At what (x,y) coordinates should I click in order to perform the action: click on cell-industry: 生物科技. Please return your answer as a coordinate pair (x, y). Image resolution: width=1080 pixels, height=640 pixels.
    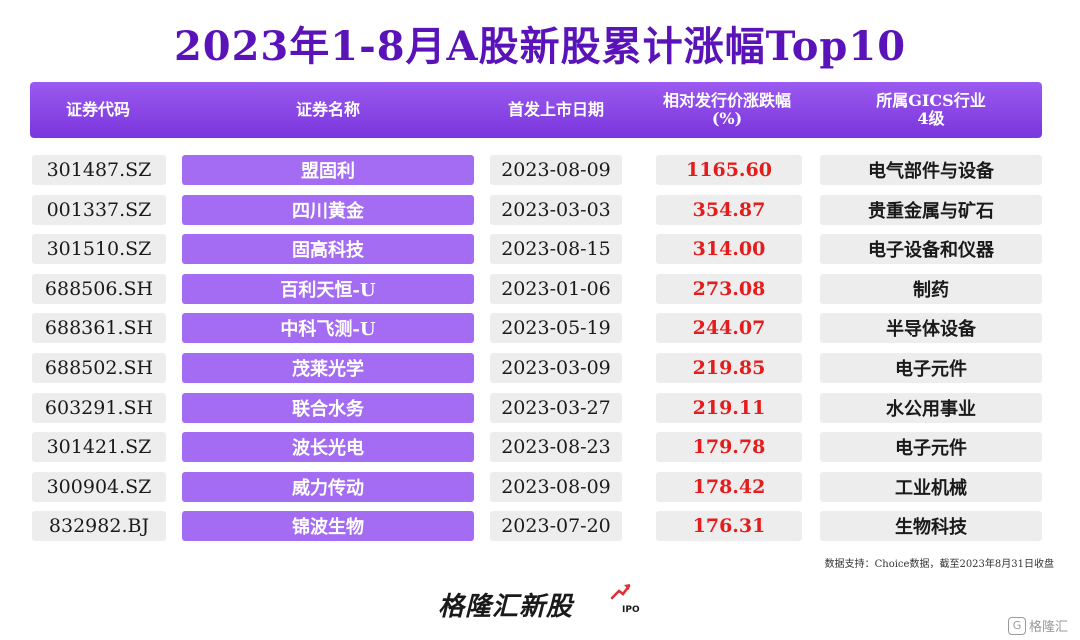
    Looking at the image, I should click on (931, 526).